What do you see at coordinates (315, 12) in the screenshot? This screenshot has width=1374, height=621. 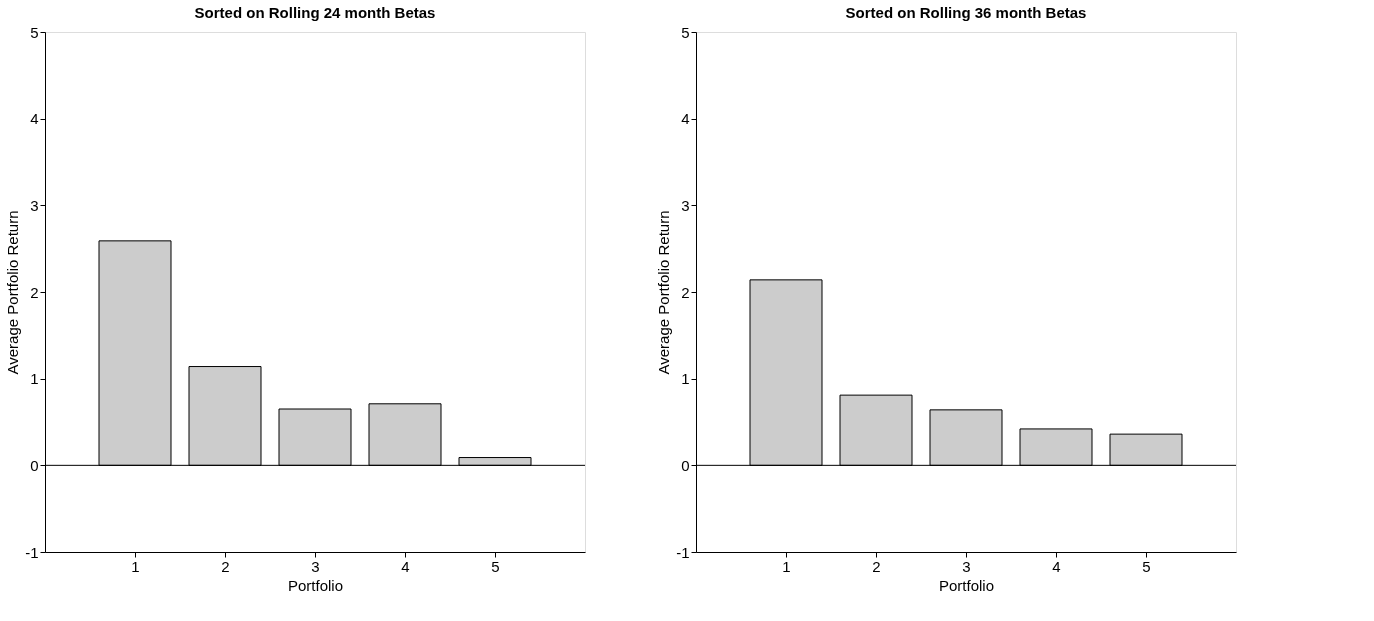 I see `chart-title: Sorted on Rolling 24 month Betas` at bounding box center [315, 12].